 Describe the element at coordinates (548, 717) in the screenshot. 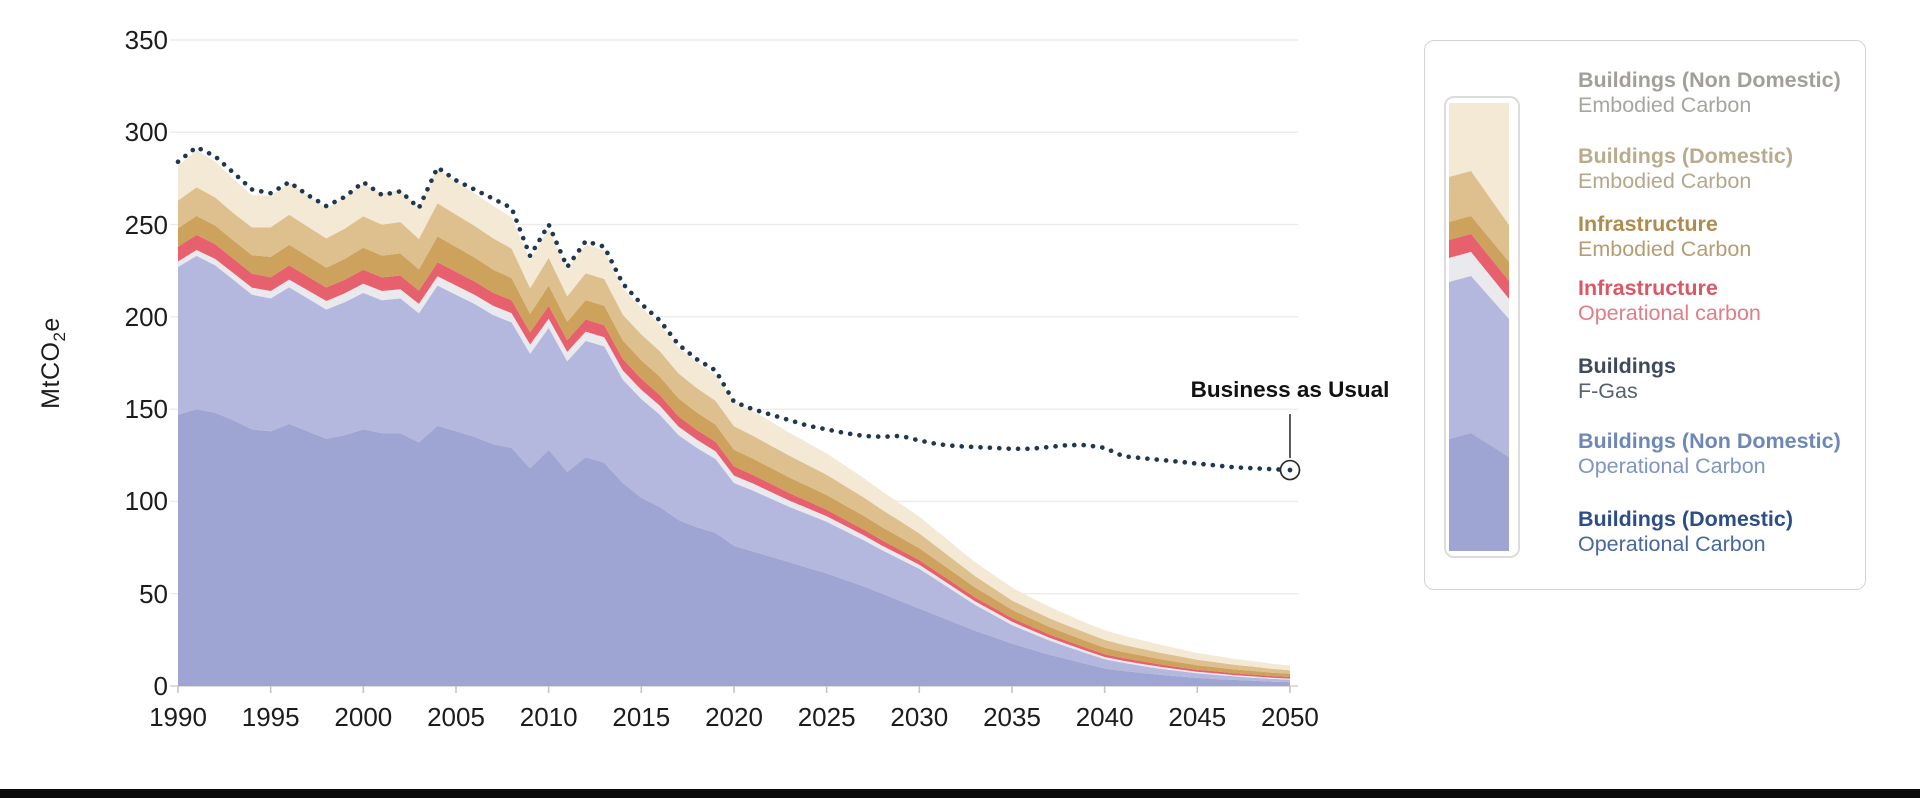

I see `x-tick-label-2010: 2010` at that location.